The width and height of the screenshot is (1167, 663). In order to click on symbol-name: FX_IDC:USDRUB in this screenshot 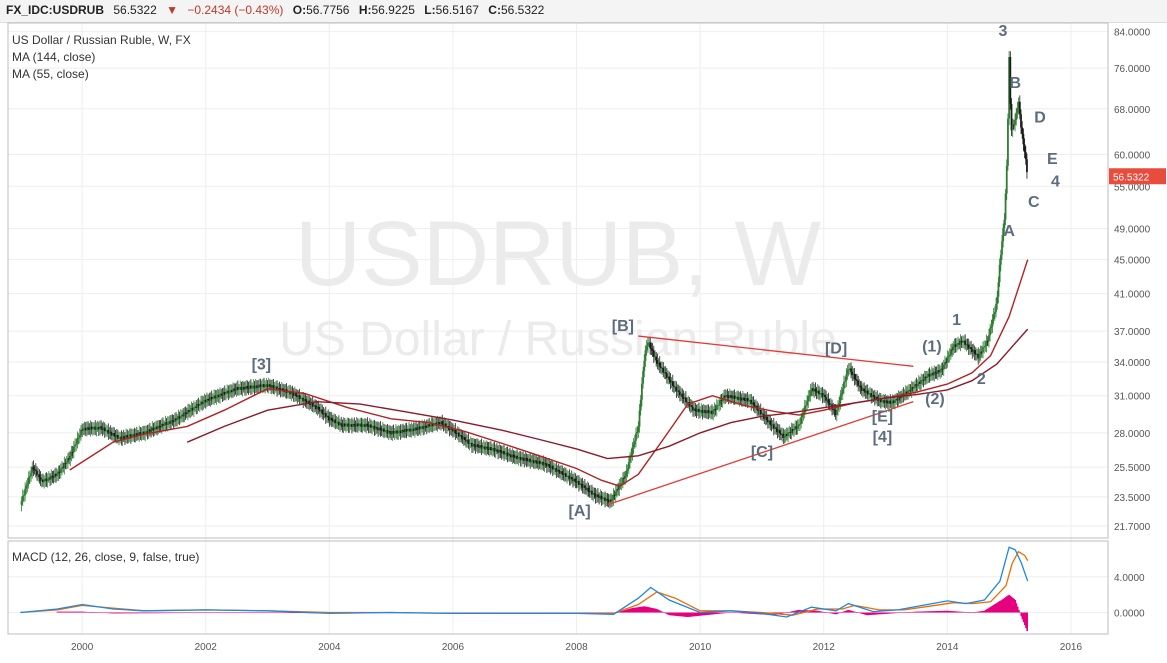, I will do `click(55, 10)`.